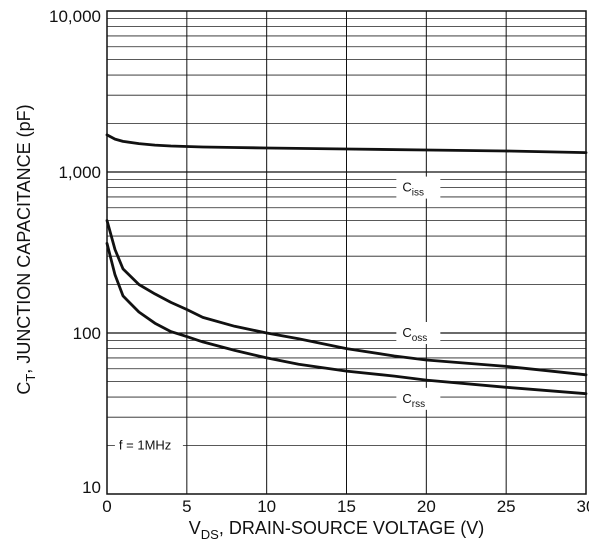  I want to click on y-tick-labels: 10 100 1,000 10,000, so click(75, 252).